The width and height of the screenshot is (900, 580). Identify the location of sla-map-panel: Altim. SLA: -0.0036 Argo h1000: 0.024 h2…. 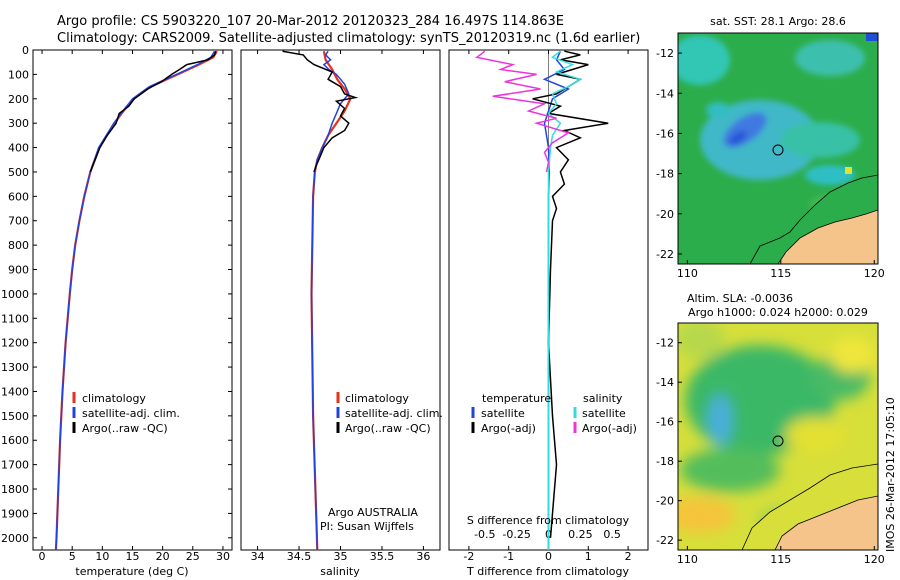
(770, 429).